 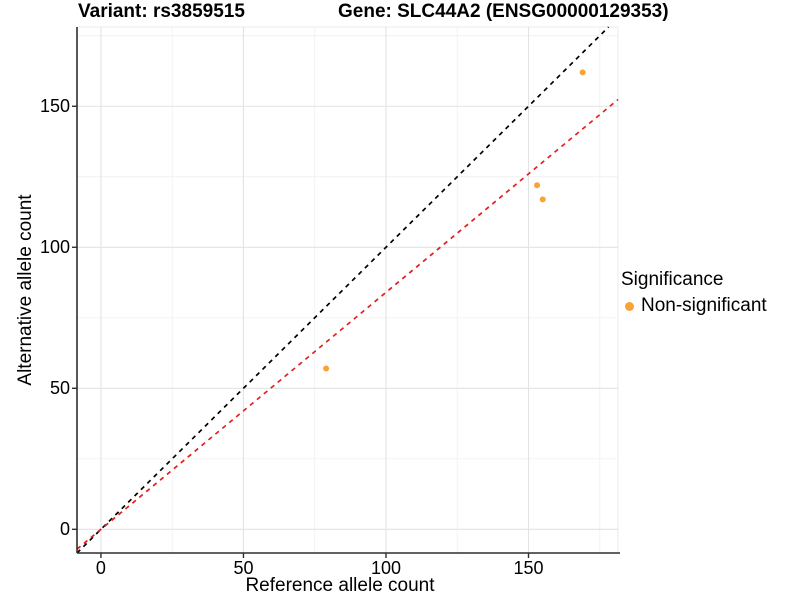 I want to click on x-axis-title: Reference allele count, so click(x=340, y=585).